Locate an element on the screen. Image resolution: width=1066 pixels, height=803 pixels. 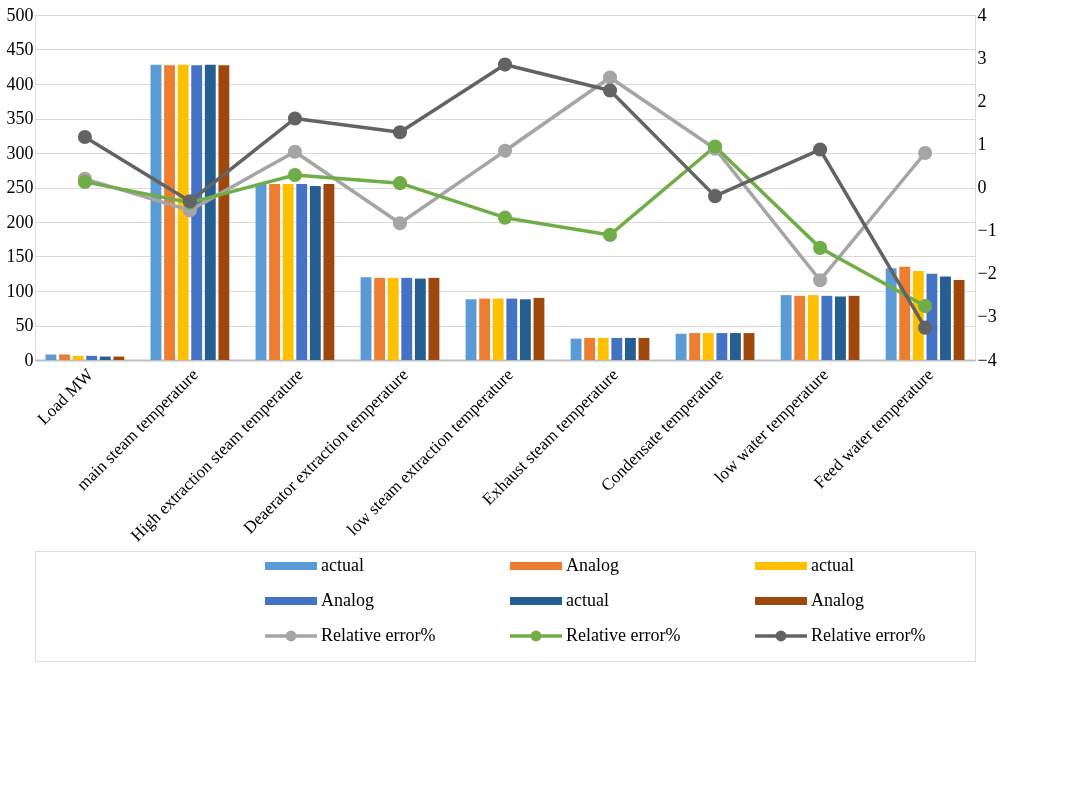
y-tick-label: 400 is located at coordinates (20, 83).